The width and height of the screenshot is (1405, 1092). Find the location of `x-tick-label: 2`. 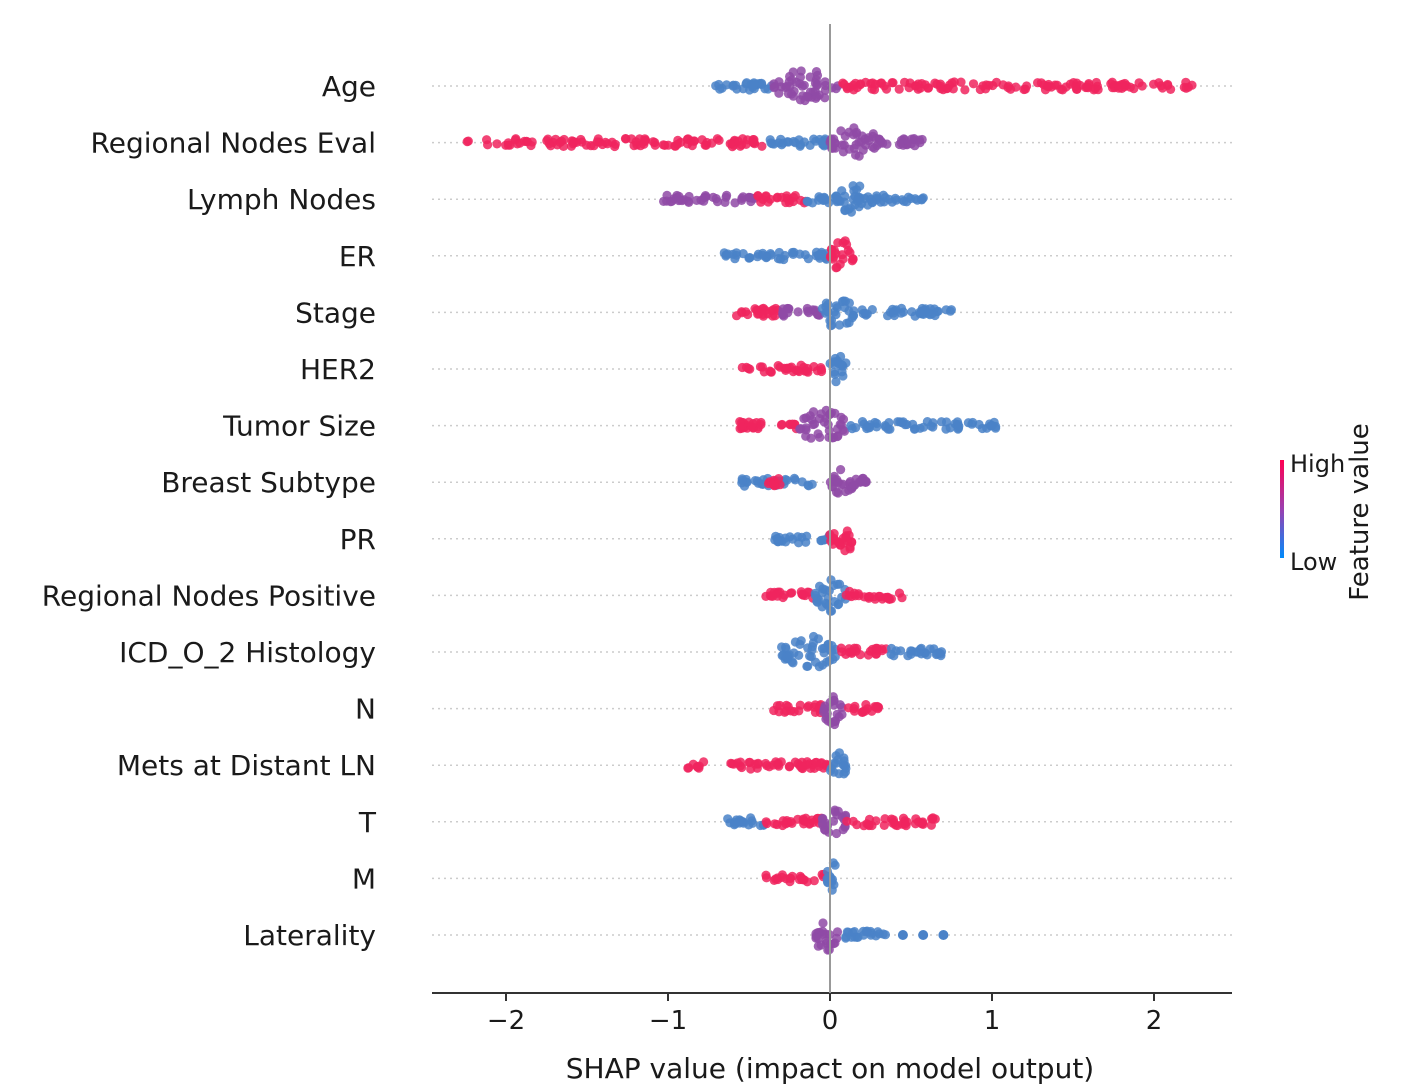

x-tick-label: 2 is located at coordinates (1154, 1021).